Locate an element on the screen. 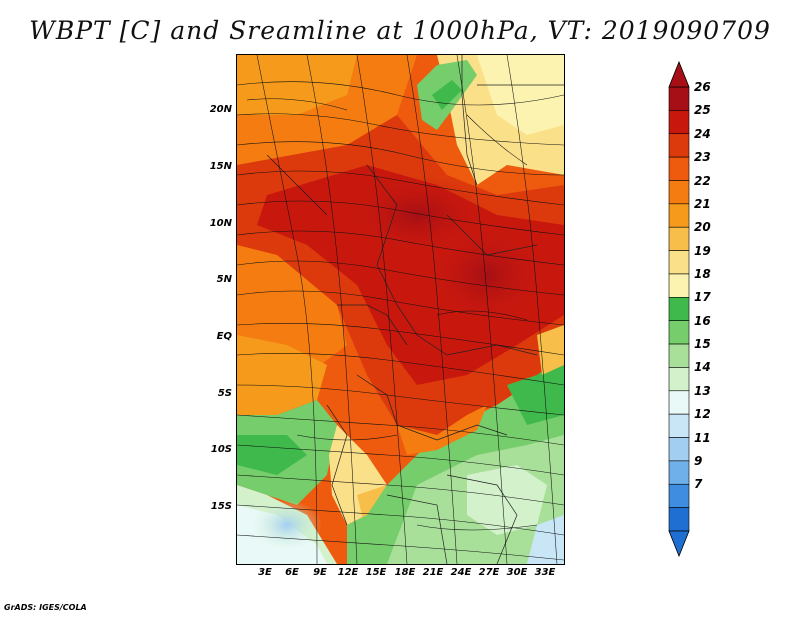  colorbar-label: 25 is located at coordinates (702, 110).